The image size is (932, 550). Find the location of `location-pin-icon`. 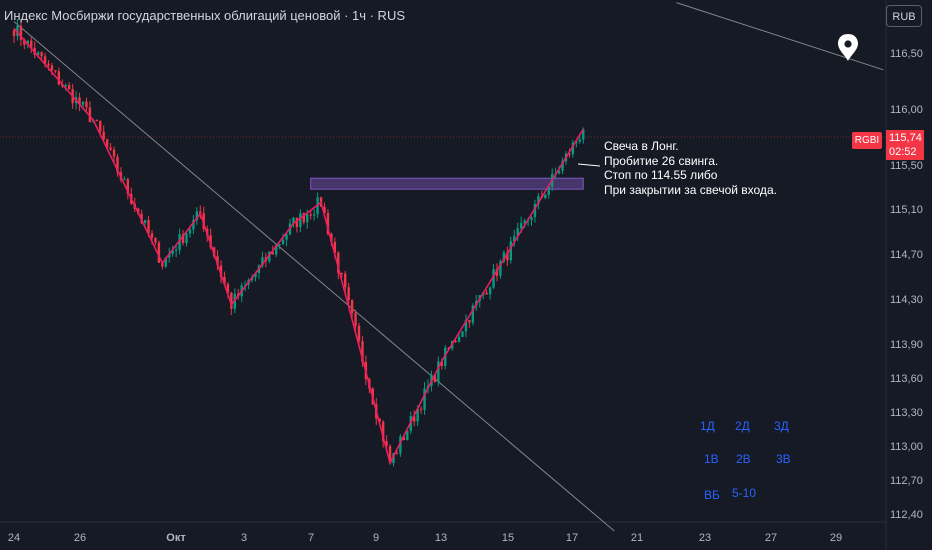

location-pin-icon is located at coordinates (848, 47).